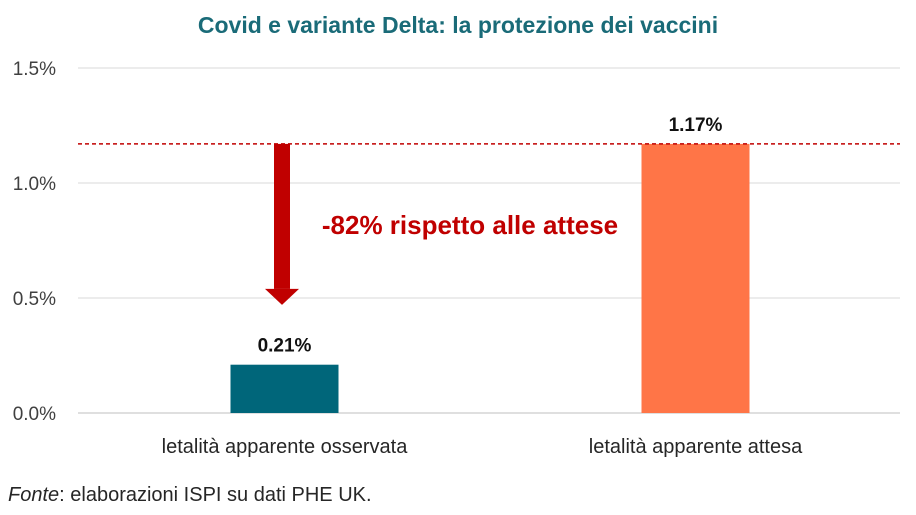  I want to click on arrow-head, so click(282, 296).